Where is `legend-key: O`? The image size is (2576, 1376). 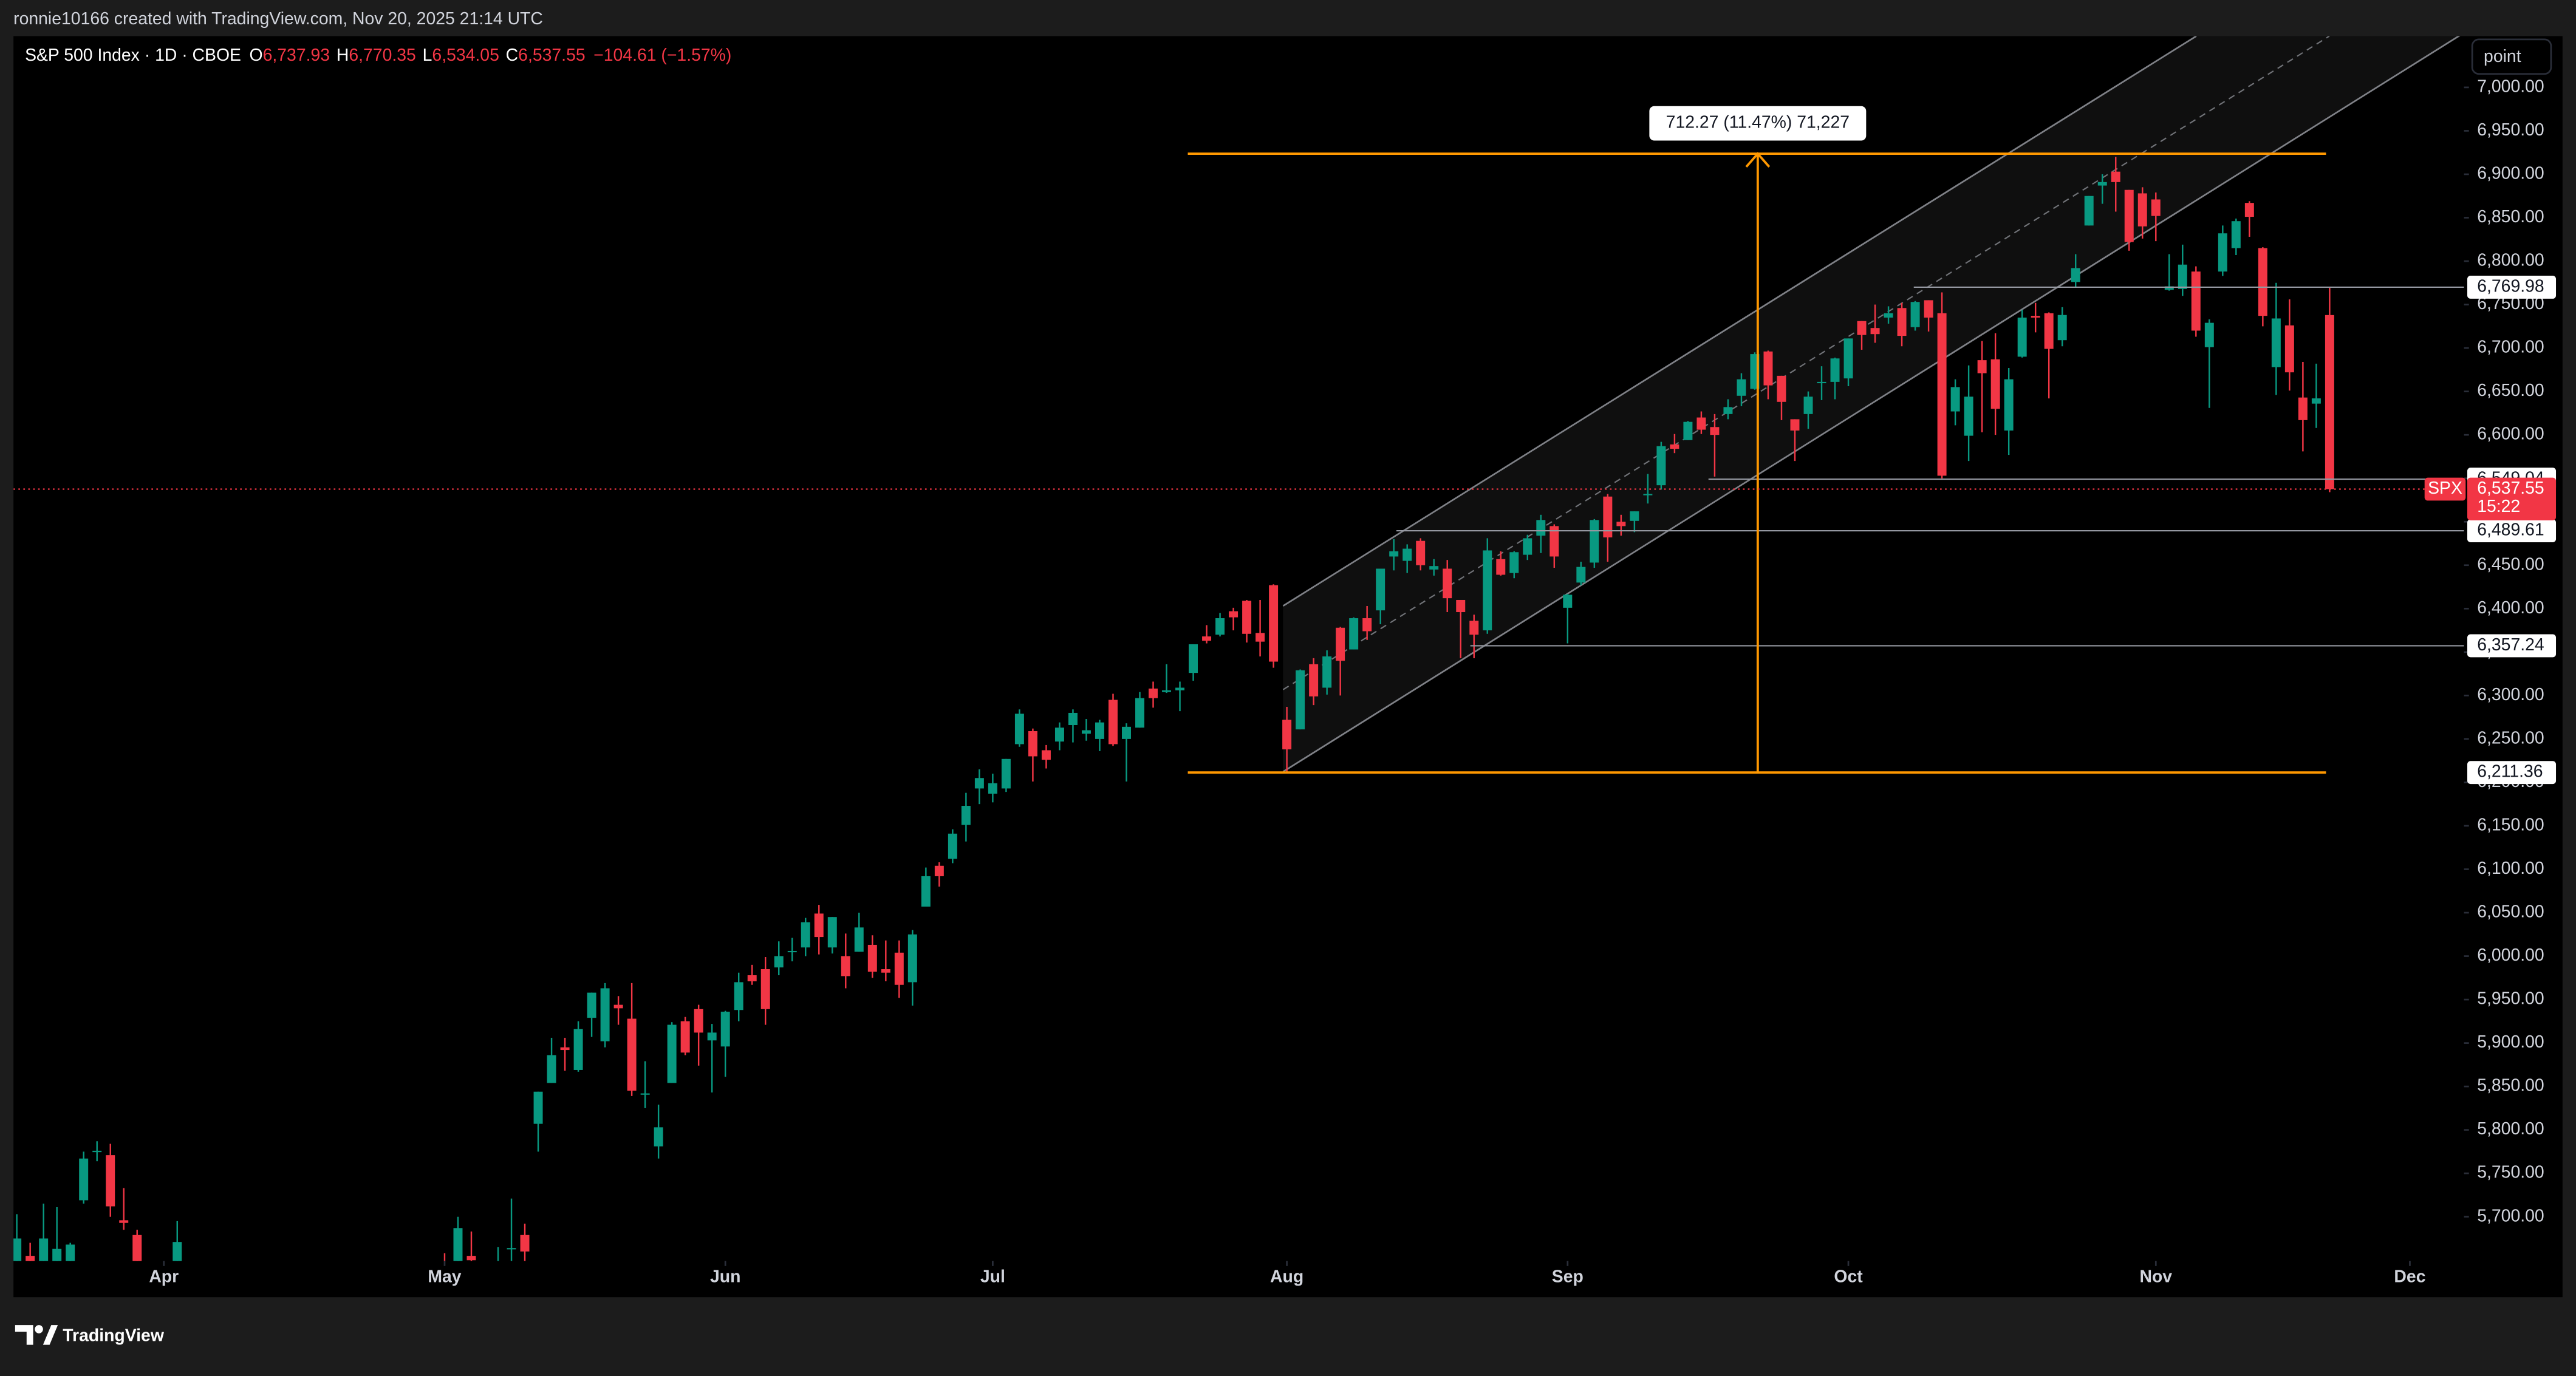
legend-key: O is located at coordinates (256, 54).